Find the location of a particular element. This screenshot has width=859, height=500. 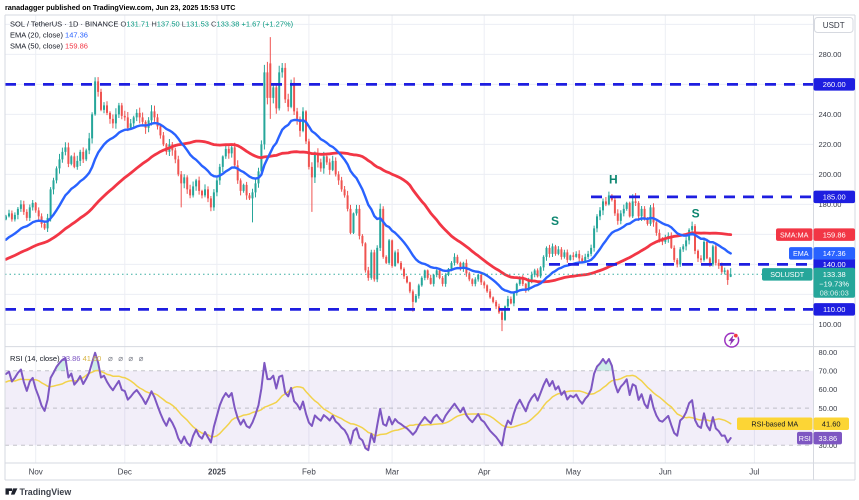

svg-text: Feb is located at coordinates (309, 472).